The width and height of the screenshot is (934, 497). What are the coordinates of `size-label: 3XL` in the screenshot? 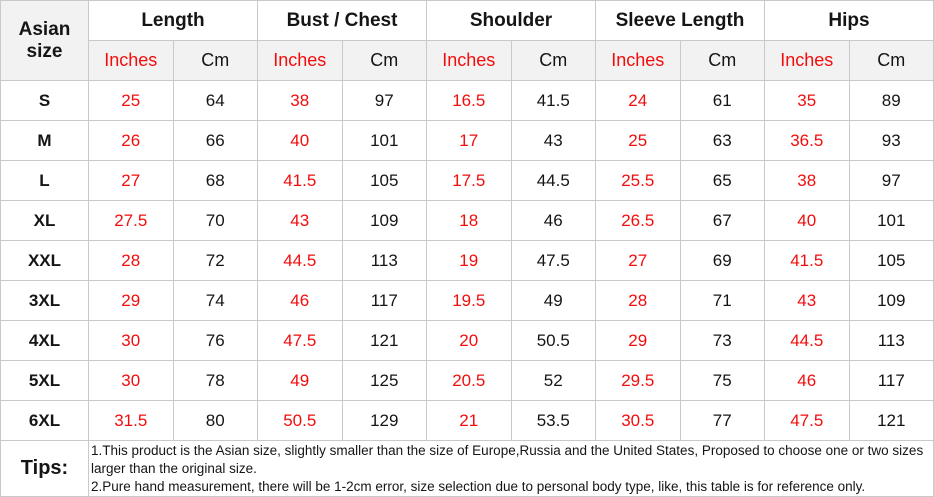 It's located at (44, 300).